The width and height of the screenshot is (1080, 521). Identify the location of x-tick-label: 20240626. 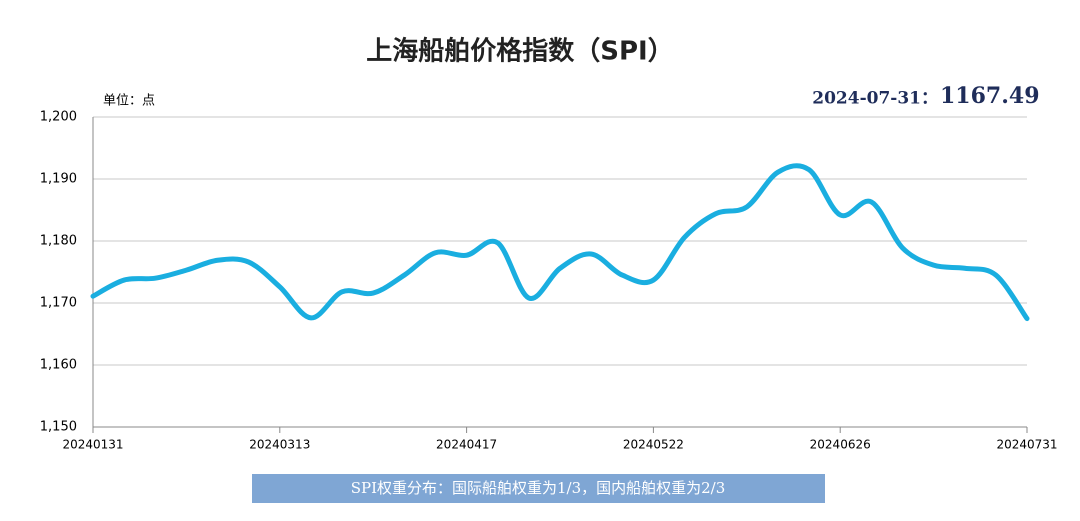
(840, 445).